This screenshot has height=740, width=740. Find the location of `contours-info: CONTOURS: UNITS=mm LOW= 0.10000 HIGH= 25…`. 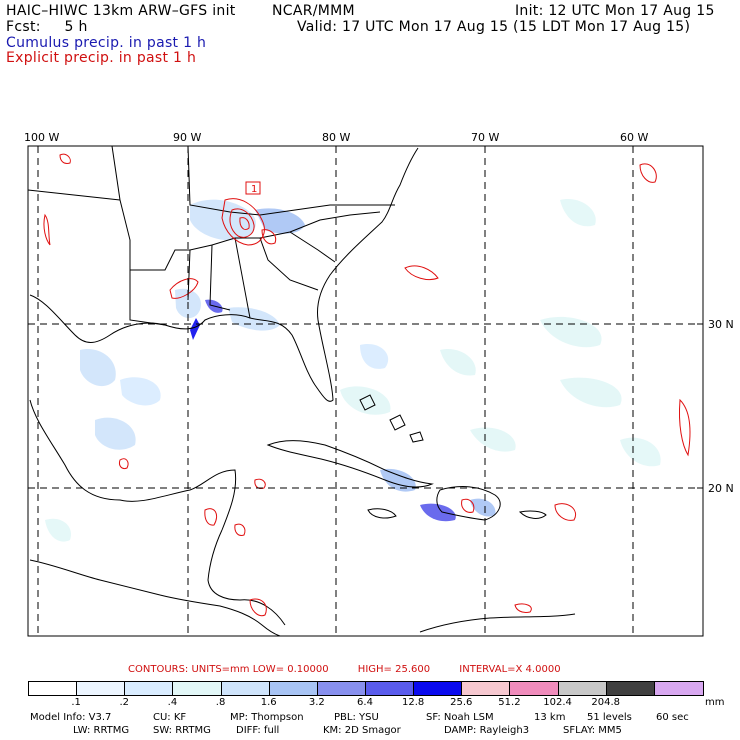

contours-info: CONTOURS: UNITS=mm LOW= 0.10000 HIGH= 25… is located at coordinates (357, 669).